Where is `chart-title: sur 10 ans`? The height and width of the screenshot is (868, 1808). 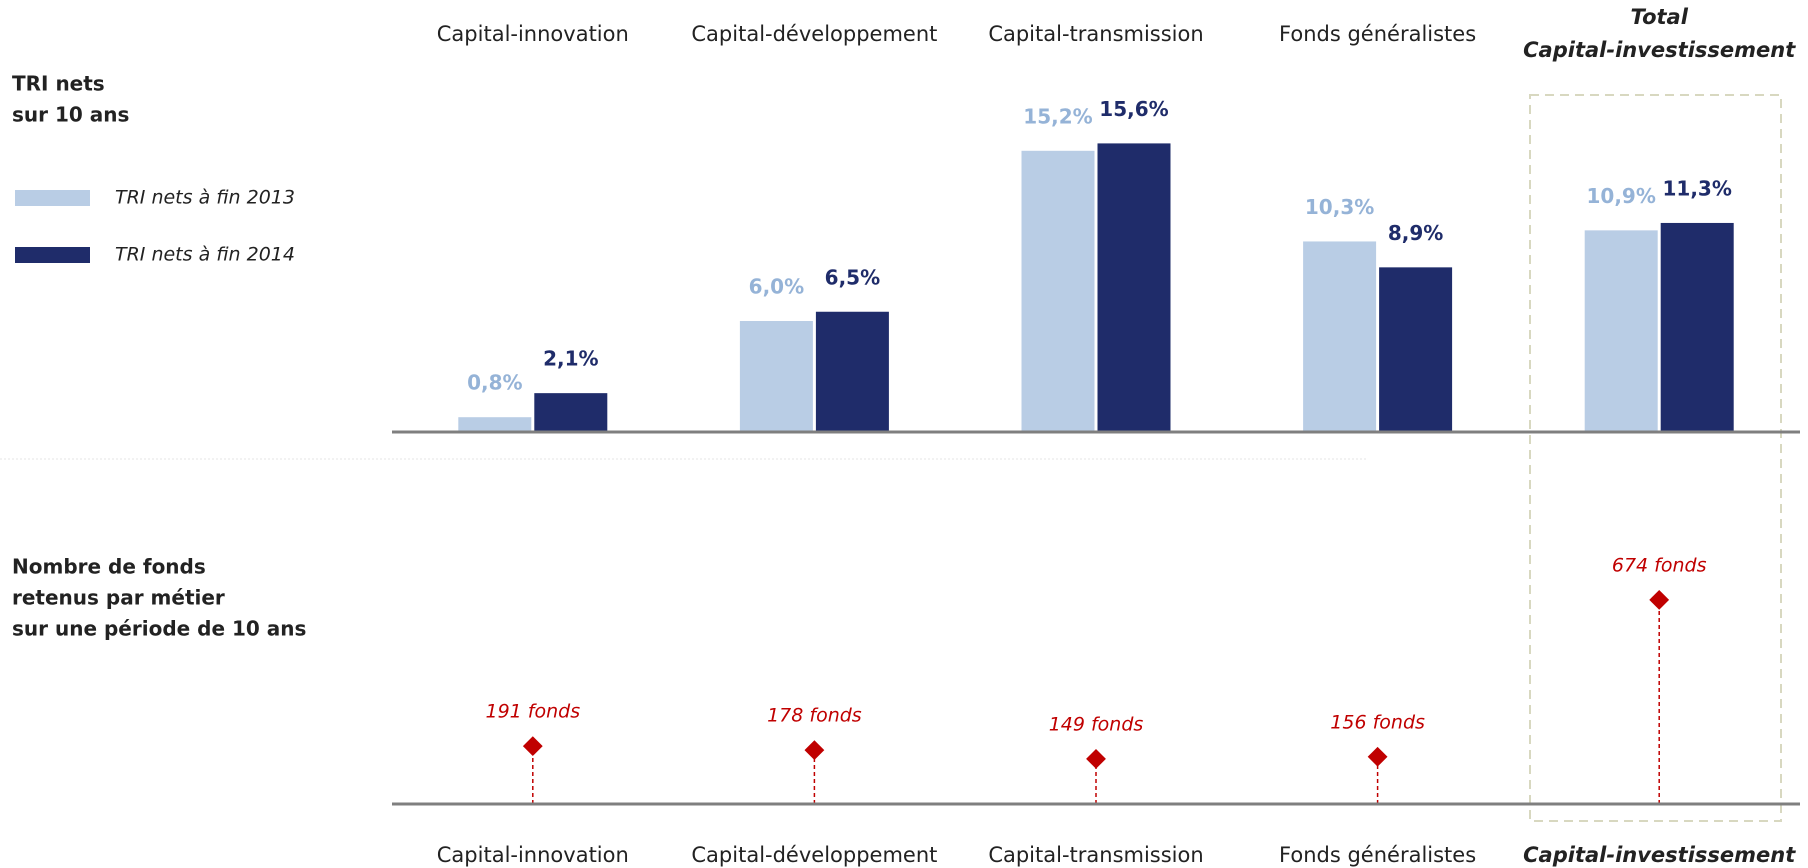 chart-title: sur 10 ans is located at coordinates (70, 115).